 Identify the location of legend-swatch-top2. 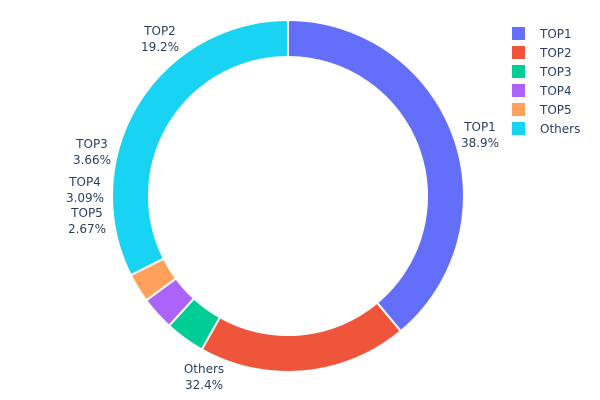
(518, 52).